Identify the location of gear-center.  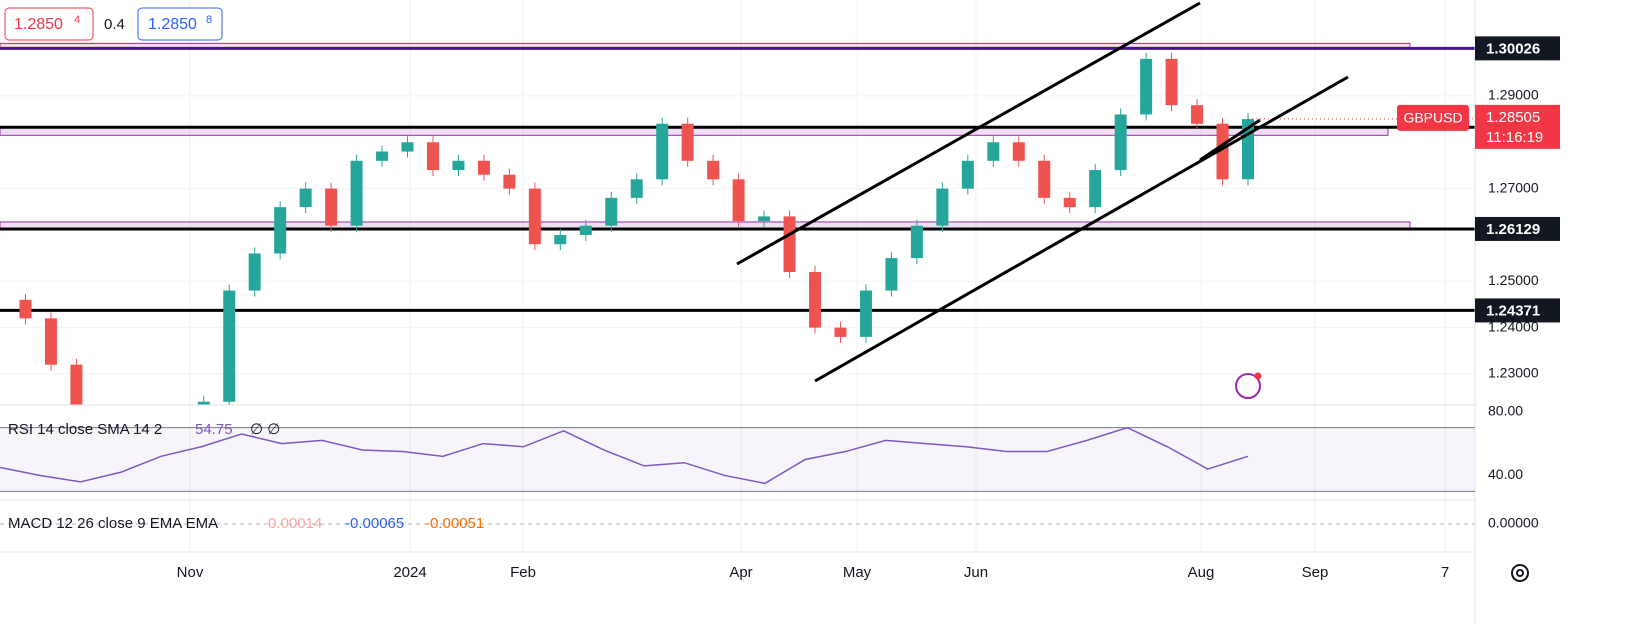
(1520, 573).